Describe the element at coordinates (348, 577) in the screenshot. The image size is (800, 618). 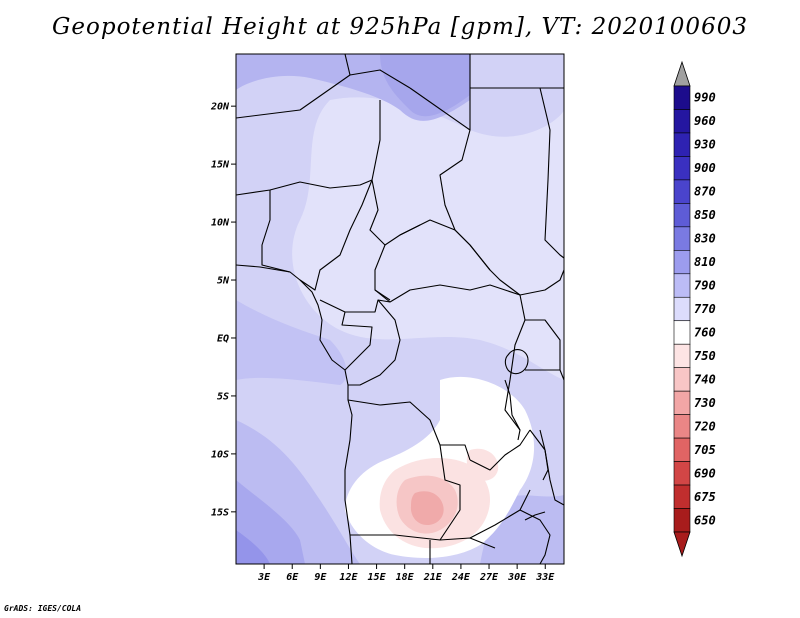
I see `lon-tick-label: 12E` at that location.